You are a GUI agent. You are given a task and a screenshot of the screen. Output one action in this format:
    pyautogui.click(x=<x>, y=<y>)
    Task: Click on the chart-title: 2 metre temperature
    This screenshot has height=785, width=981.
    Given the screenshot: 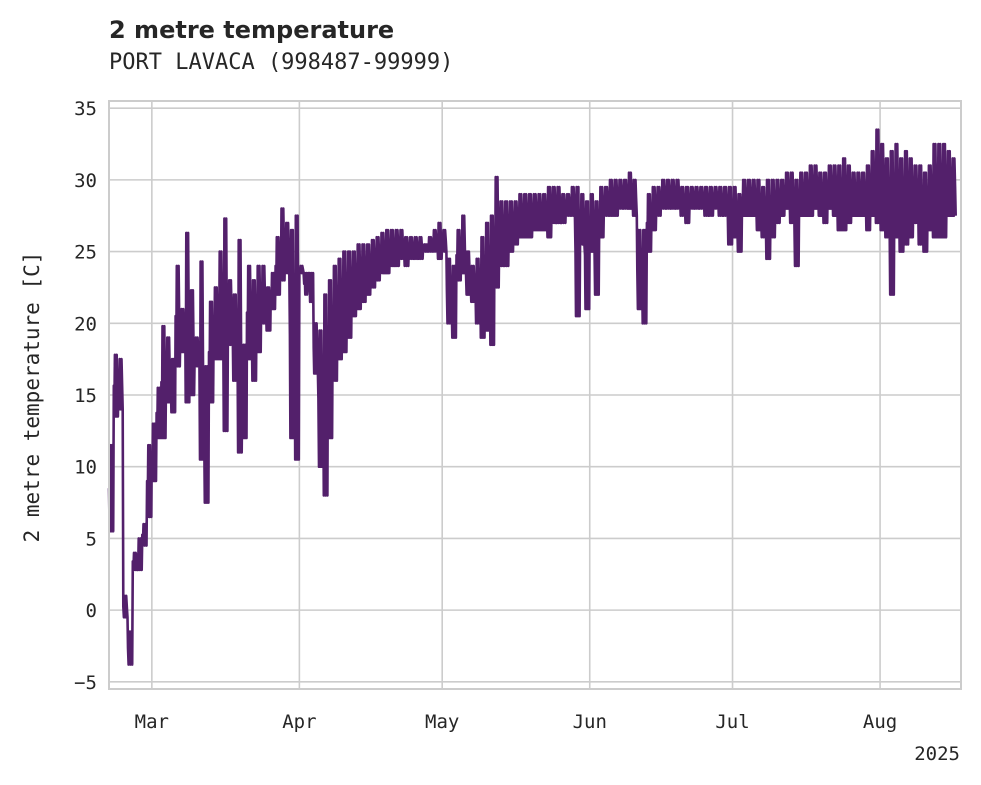 What is the action you would take?
    pyautogui.click(x=252, y=30)
    